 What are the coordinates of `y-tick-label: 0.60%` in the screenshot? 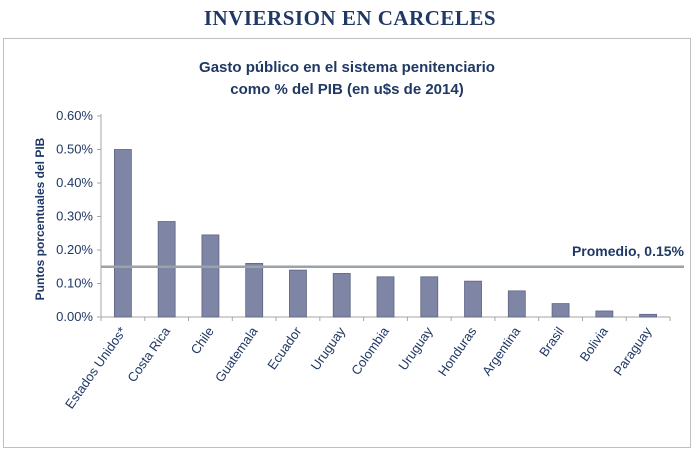 It's located at (74, 115).